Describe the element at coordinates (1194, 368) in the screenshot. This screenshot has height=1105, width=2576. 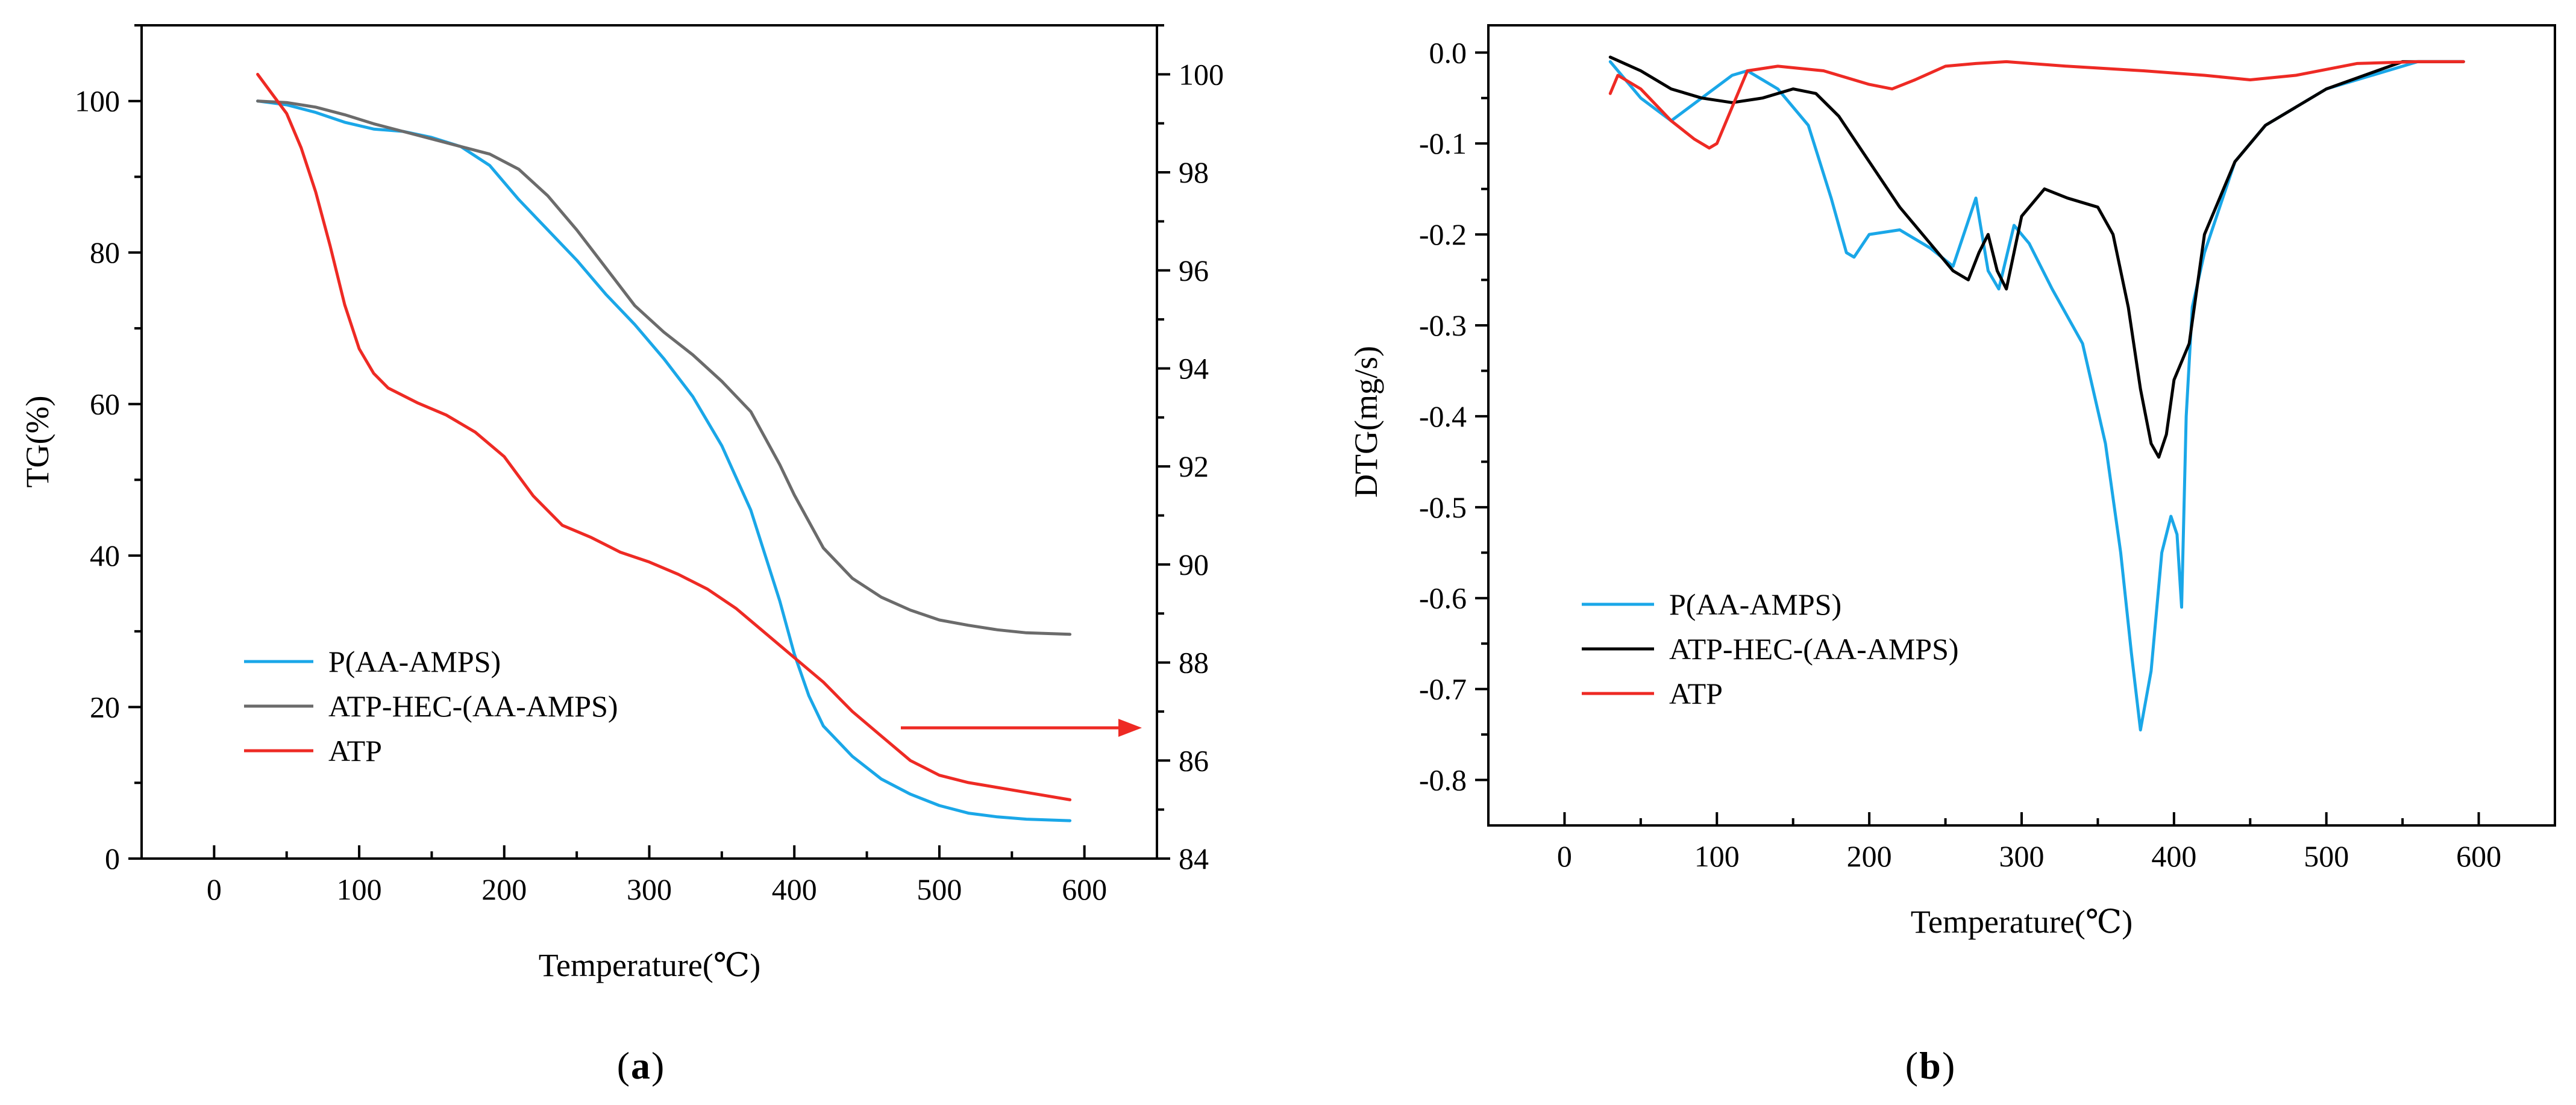
I see `y2-tick-label: 94` at that location.